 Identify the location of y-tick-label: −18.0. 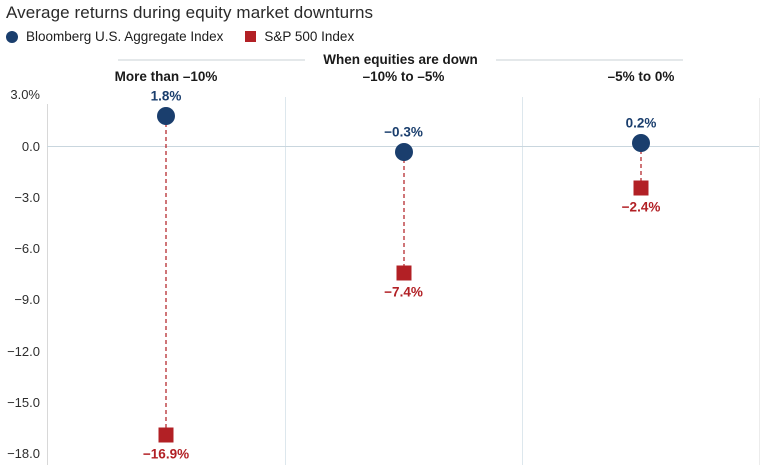
(23, 454).